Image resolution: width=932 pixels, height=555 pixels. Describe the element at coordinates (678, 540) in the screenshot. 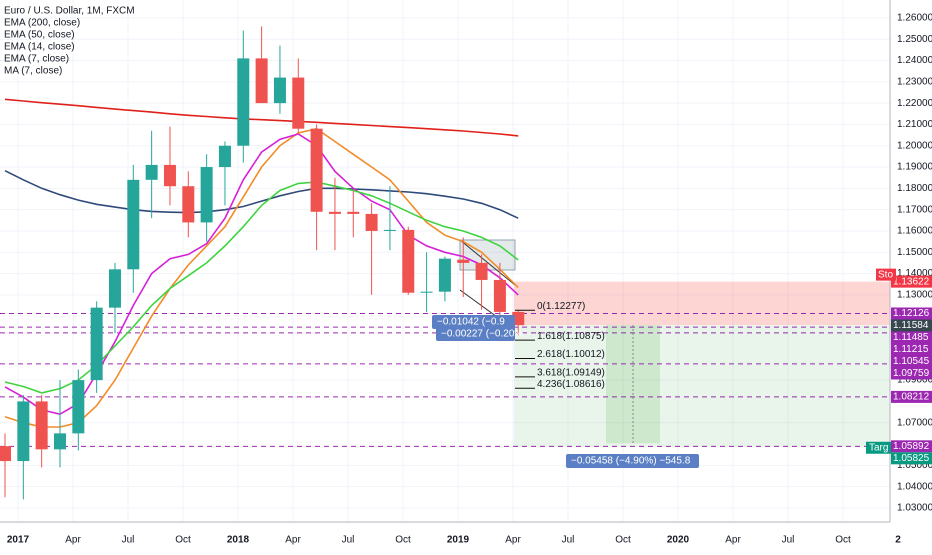

I see `x-tick-label: 2020` at that location.